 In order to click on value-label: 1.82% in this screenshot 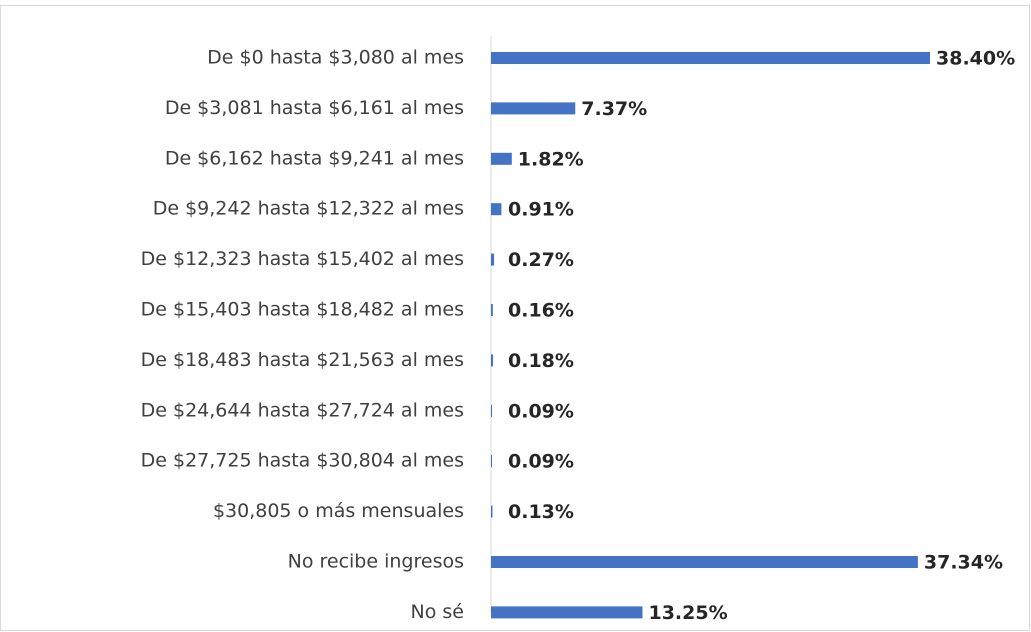, I will do `click(551, 159)`.